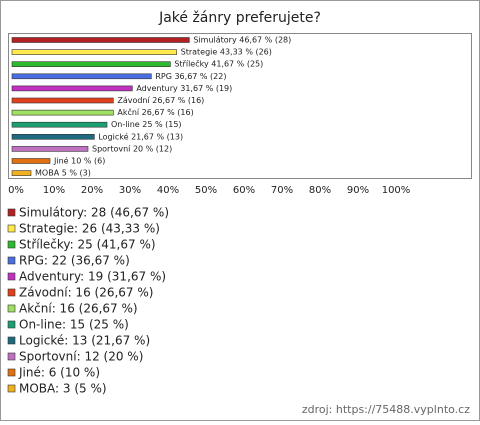  I want to click on x-tick-label: 60%, so click(244, 190).